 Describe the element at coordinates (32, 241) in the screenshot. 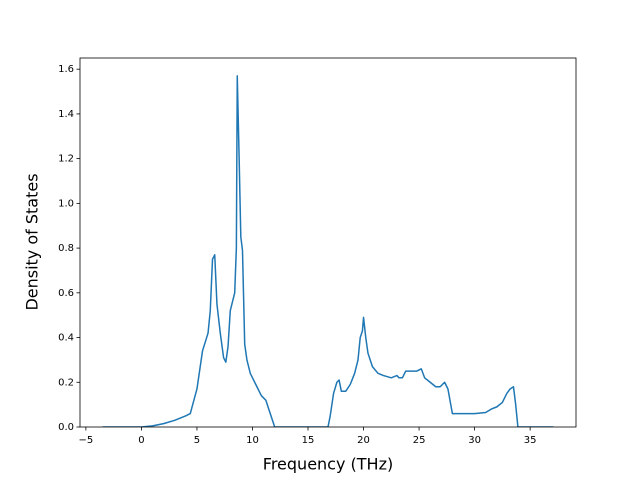

I see `y-axis-label: Density of States` at that location.